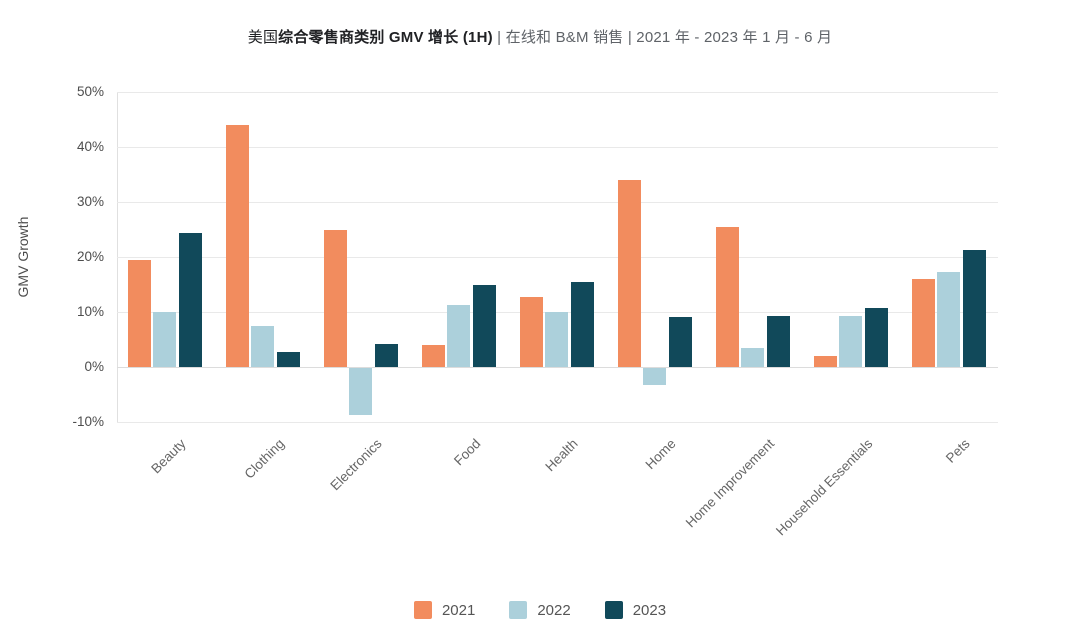  Describe the element at coordinates (582, 324) in the screenshot. I see `bar-2023-health` at that location.